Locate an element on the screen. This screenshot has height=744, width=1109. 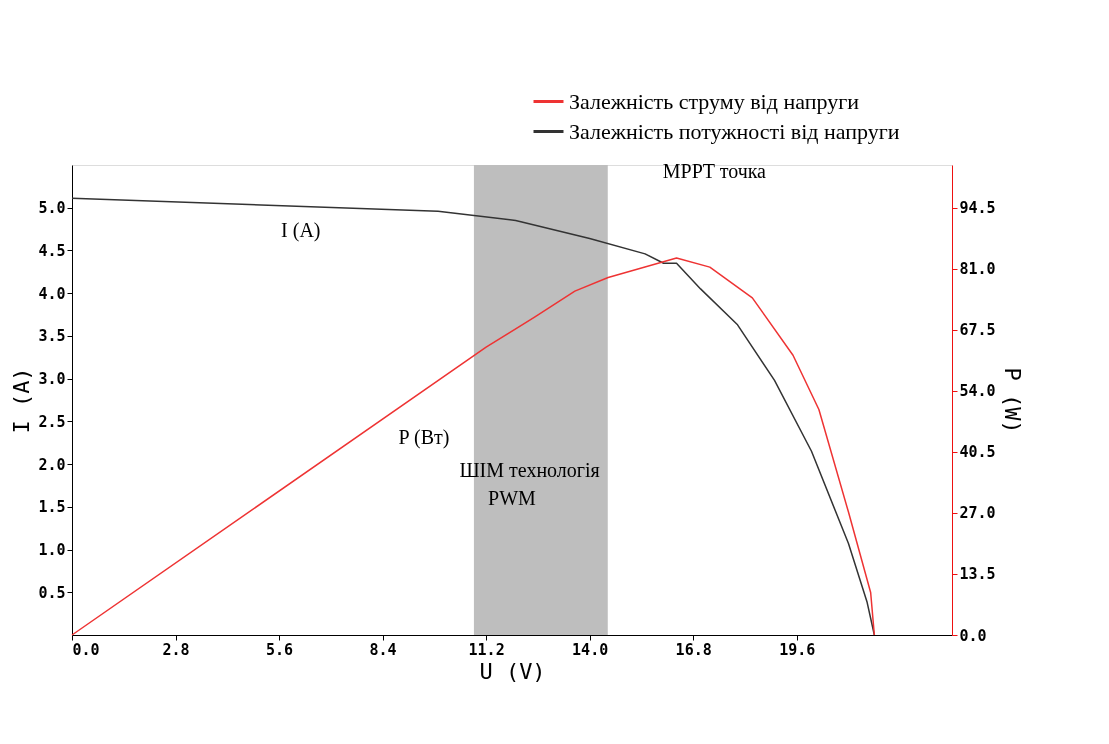
x-tick-label: 5.6 is located at coordinates (280, 649).